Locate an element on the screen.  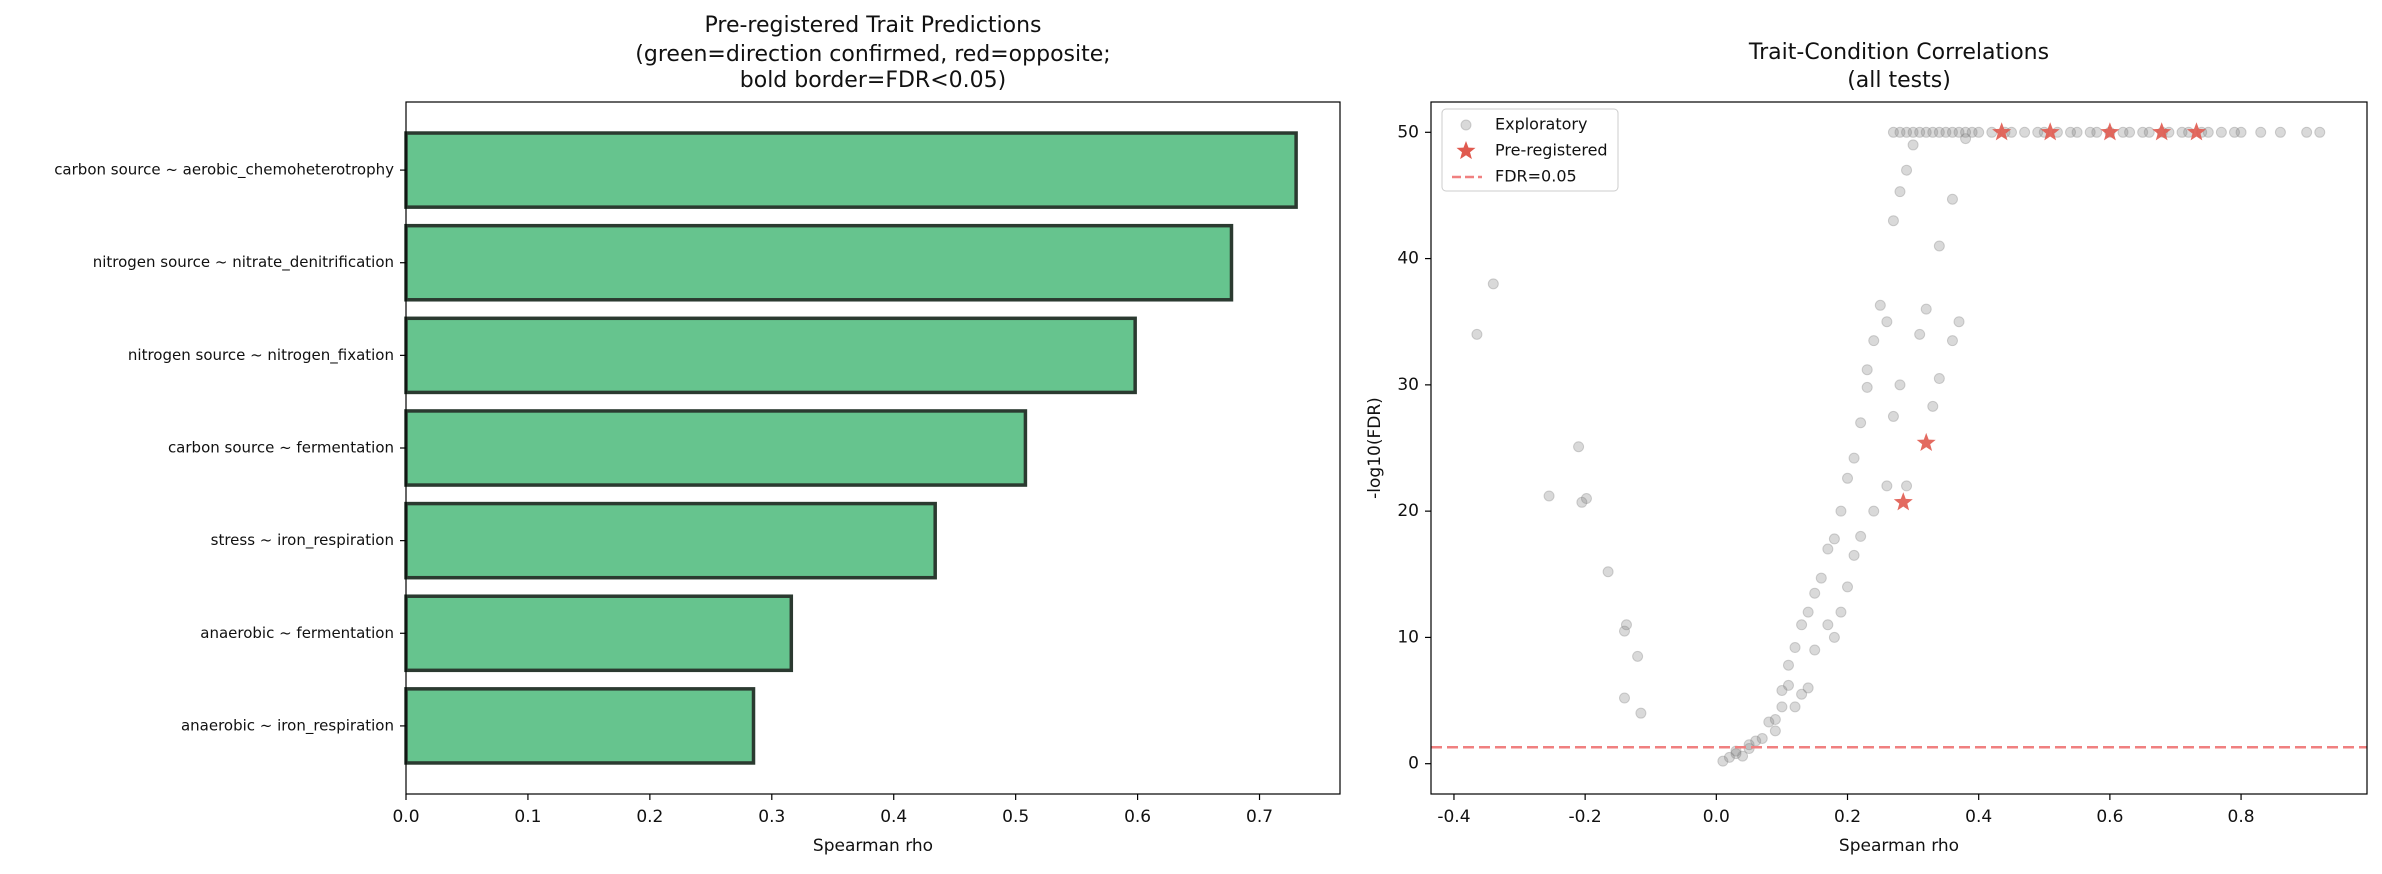
chart-title: Trait-Condition Correlations is located at coordinates (1898, 52).